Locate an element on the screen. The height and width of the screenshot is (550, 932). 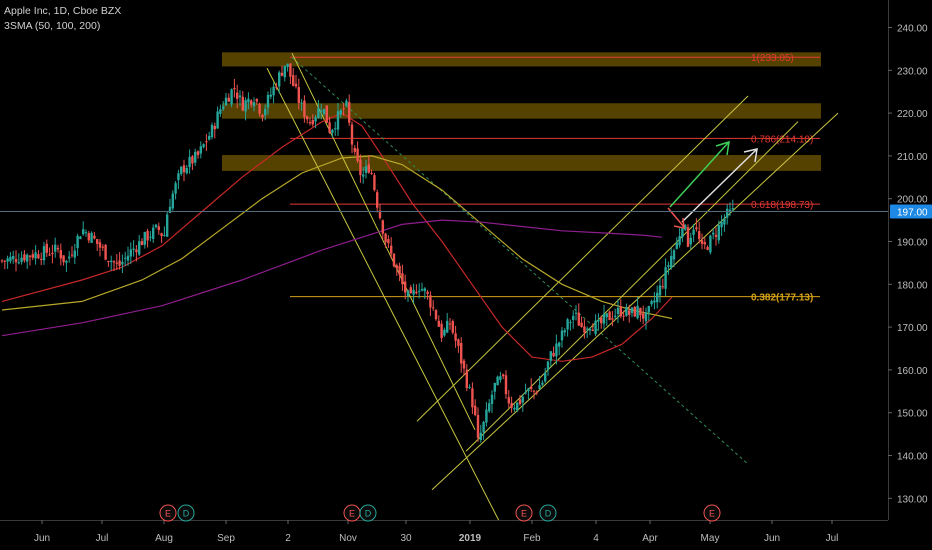
time-axis-background is located at coordinates (444, 535).